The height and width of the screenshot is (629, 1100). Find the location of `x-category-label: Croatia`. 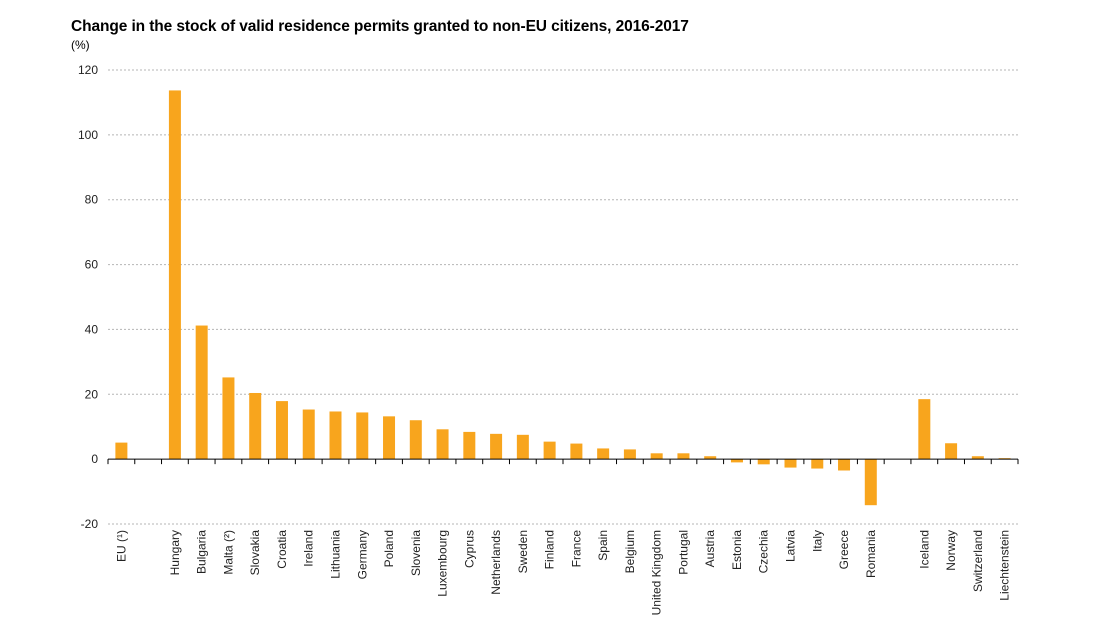

x-category-label: Croatia is located at coordinates (282, 549).